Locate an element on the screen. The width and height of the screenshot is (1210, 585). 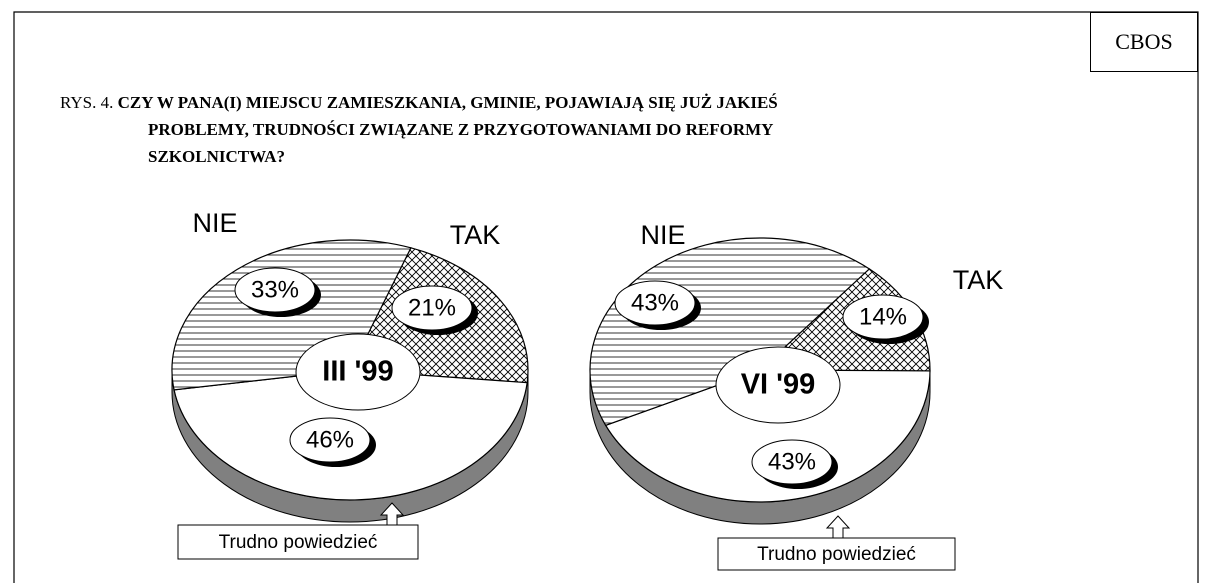
value-label: 33% is located at coordinates (275, 289).